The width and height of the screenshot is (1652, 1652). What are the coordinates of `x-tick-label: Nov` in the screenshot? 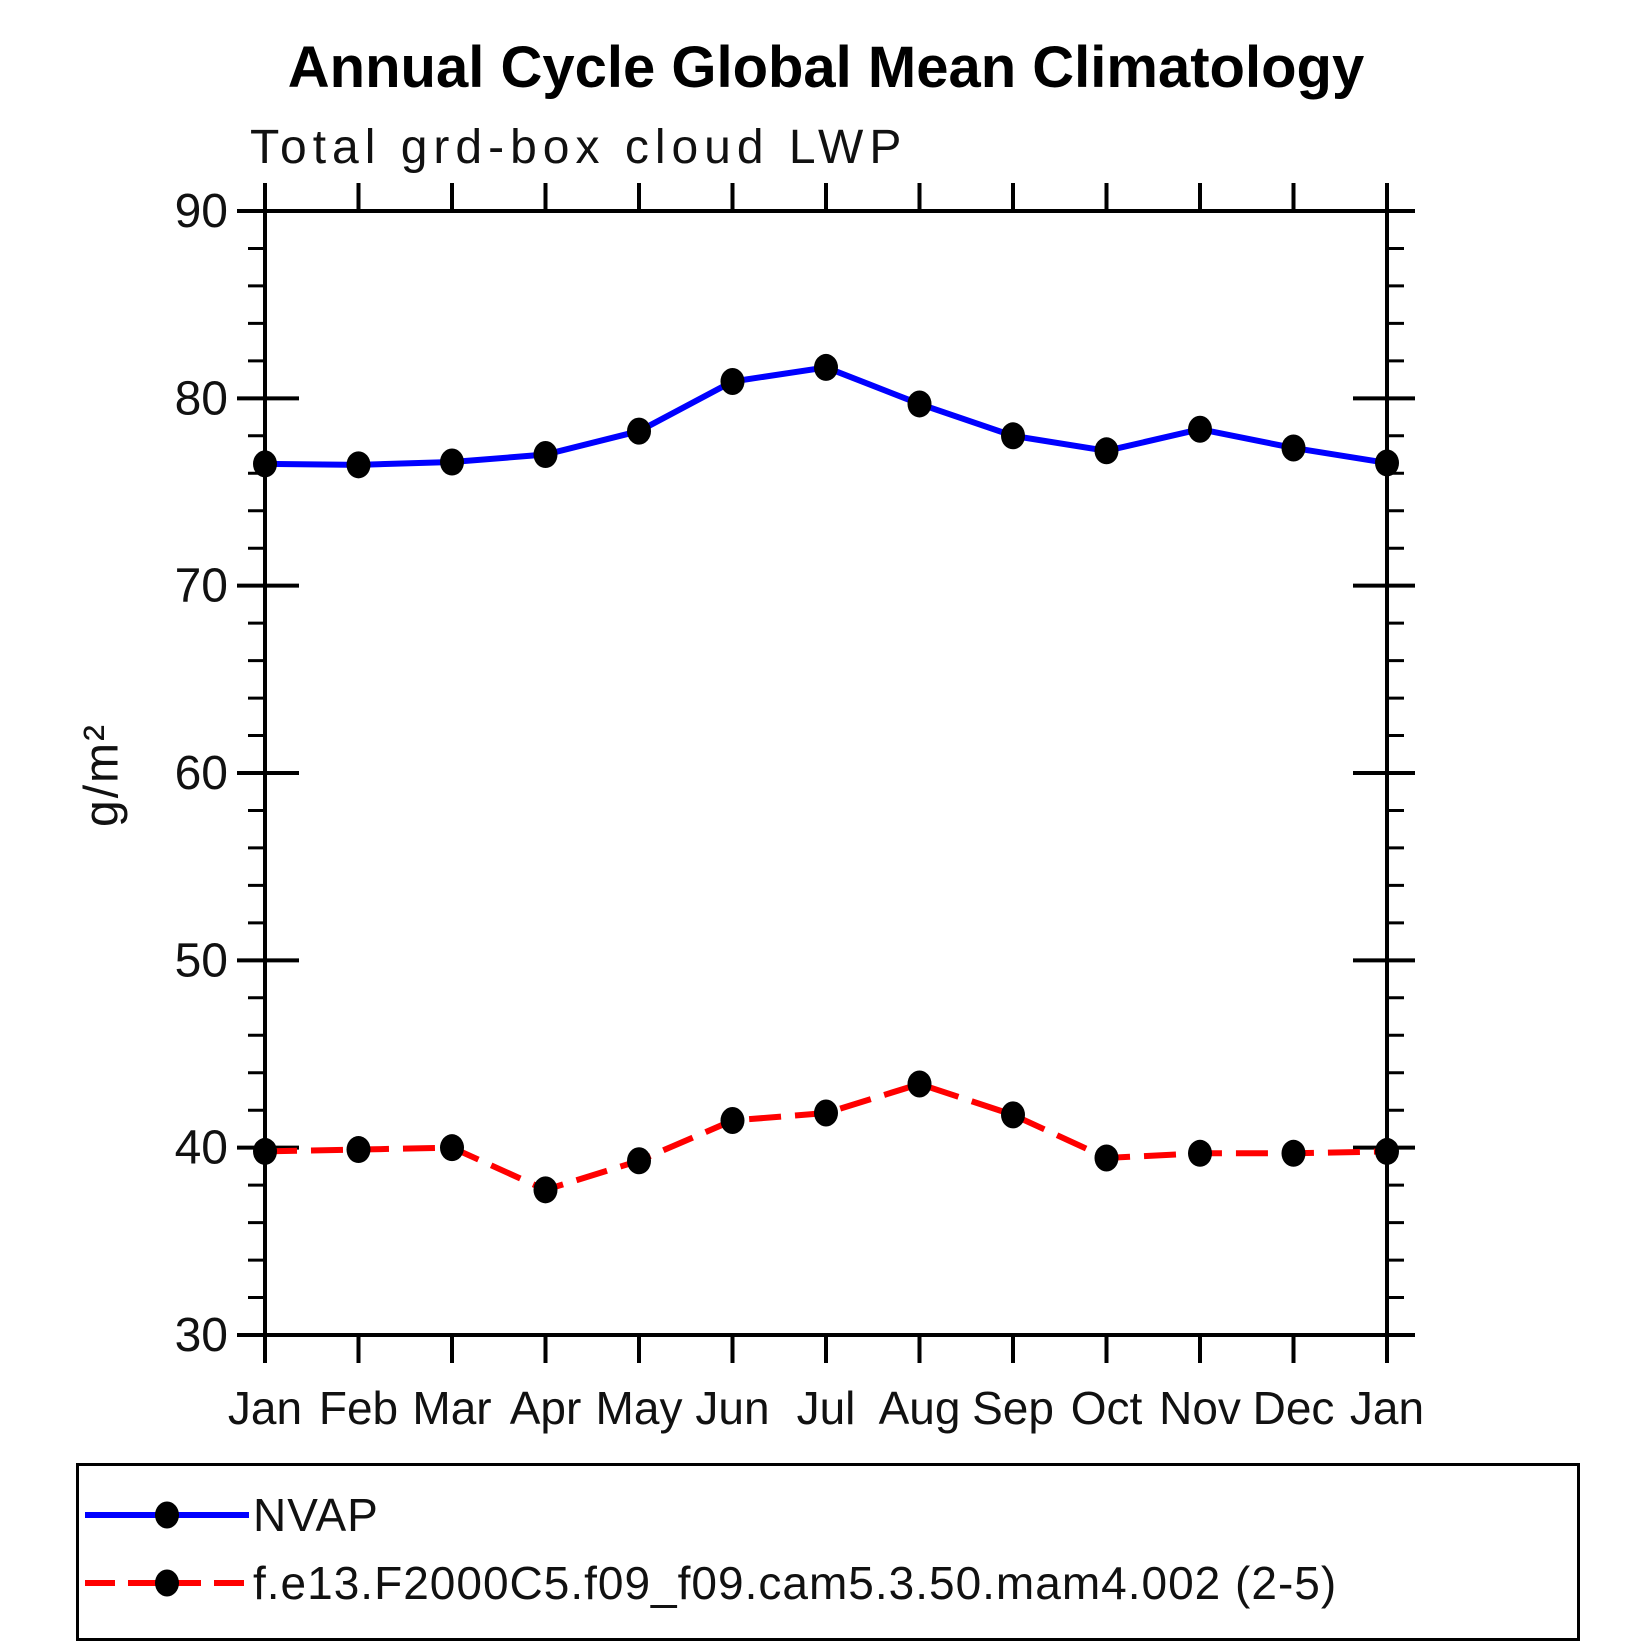 It's located at (1200, 1408).